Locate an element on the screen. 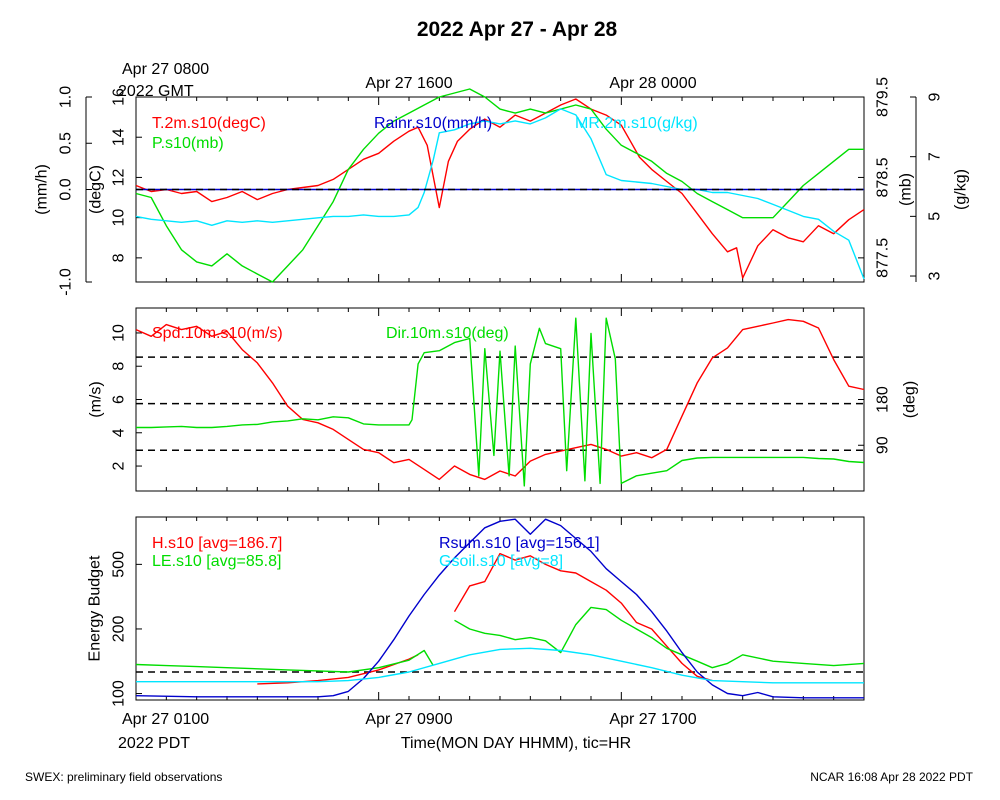  energy-axis-label: Energy Budget is located at coordinates (95, 608).